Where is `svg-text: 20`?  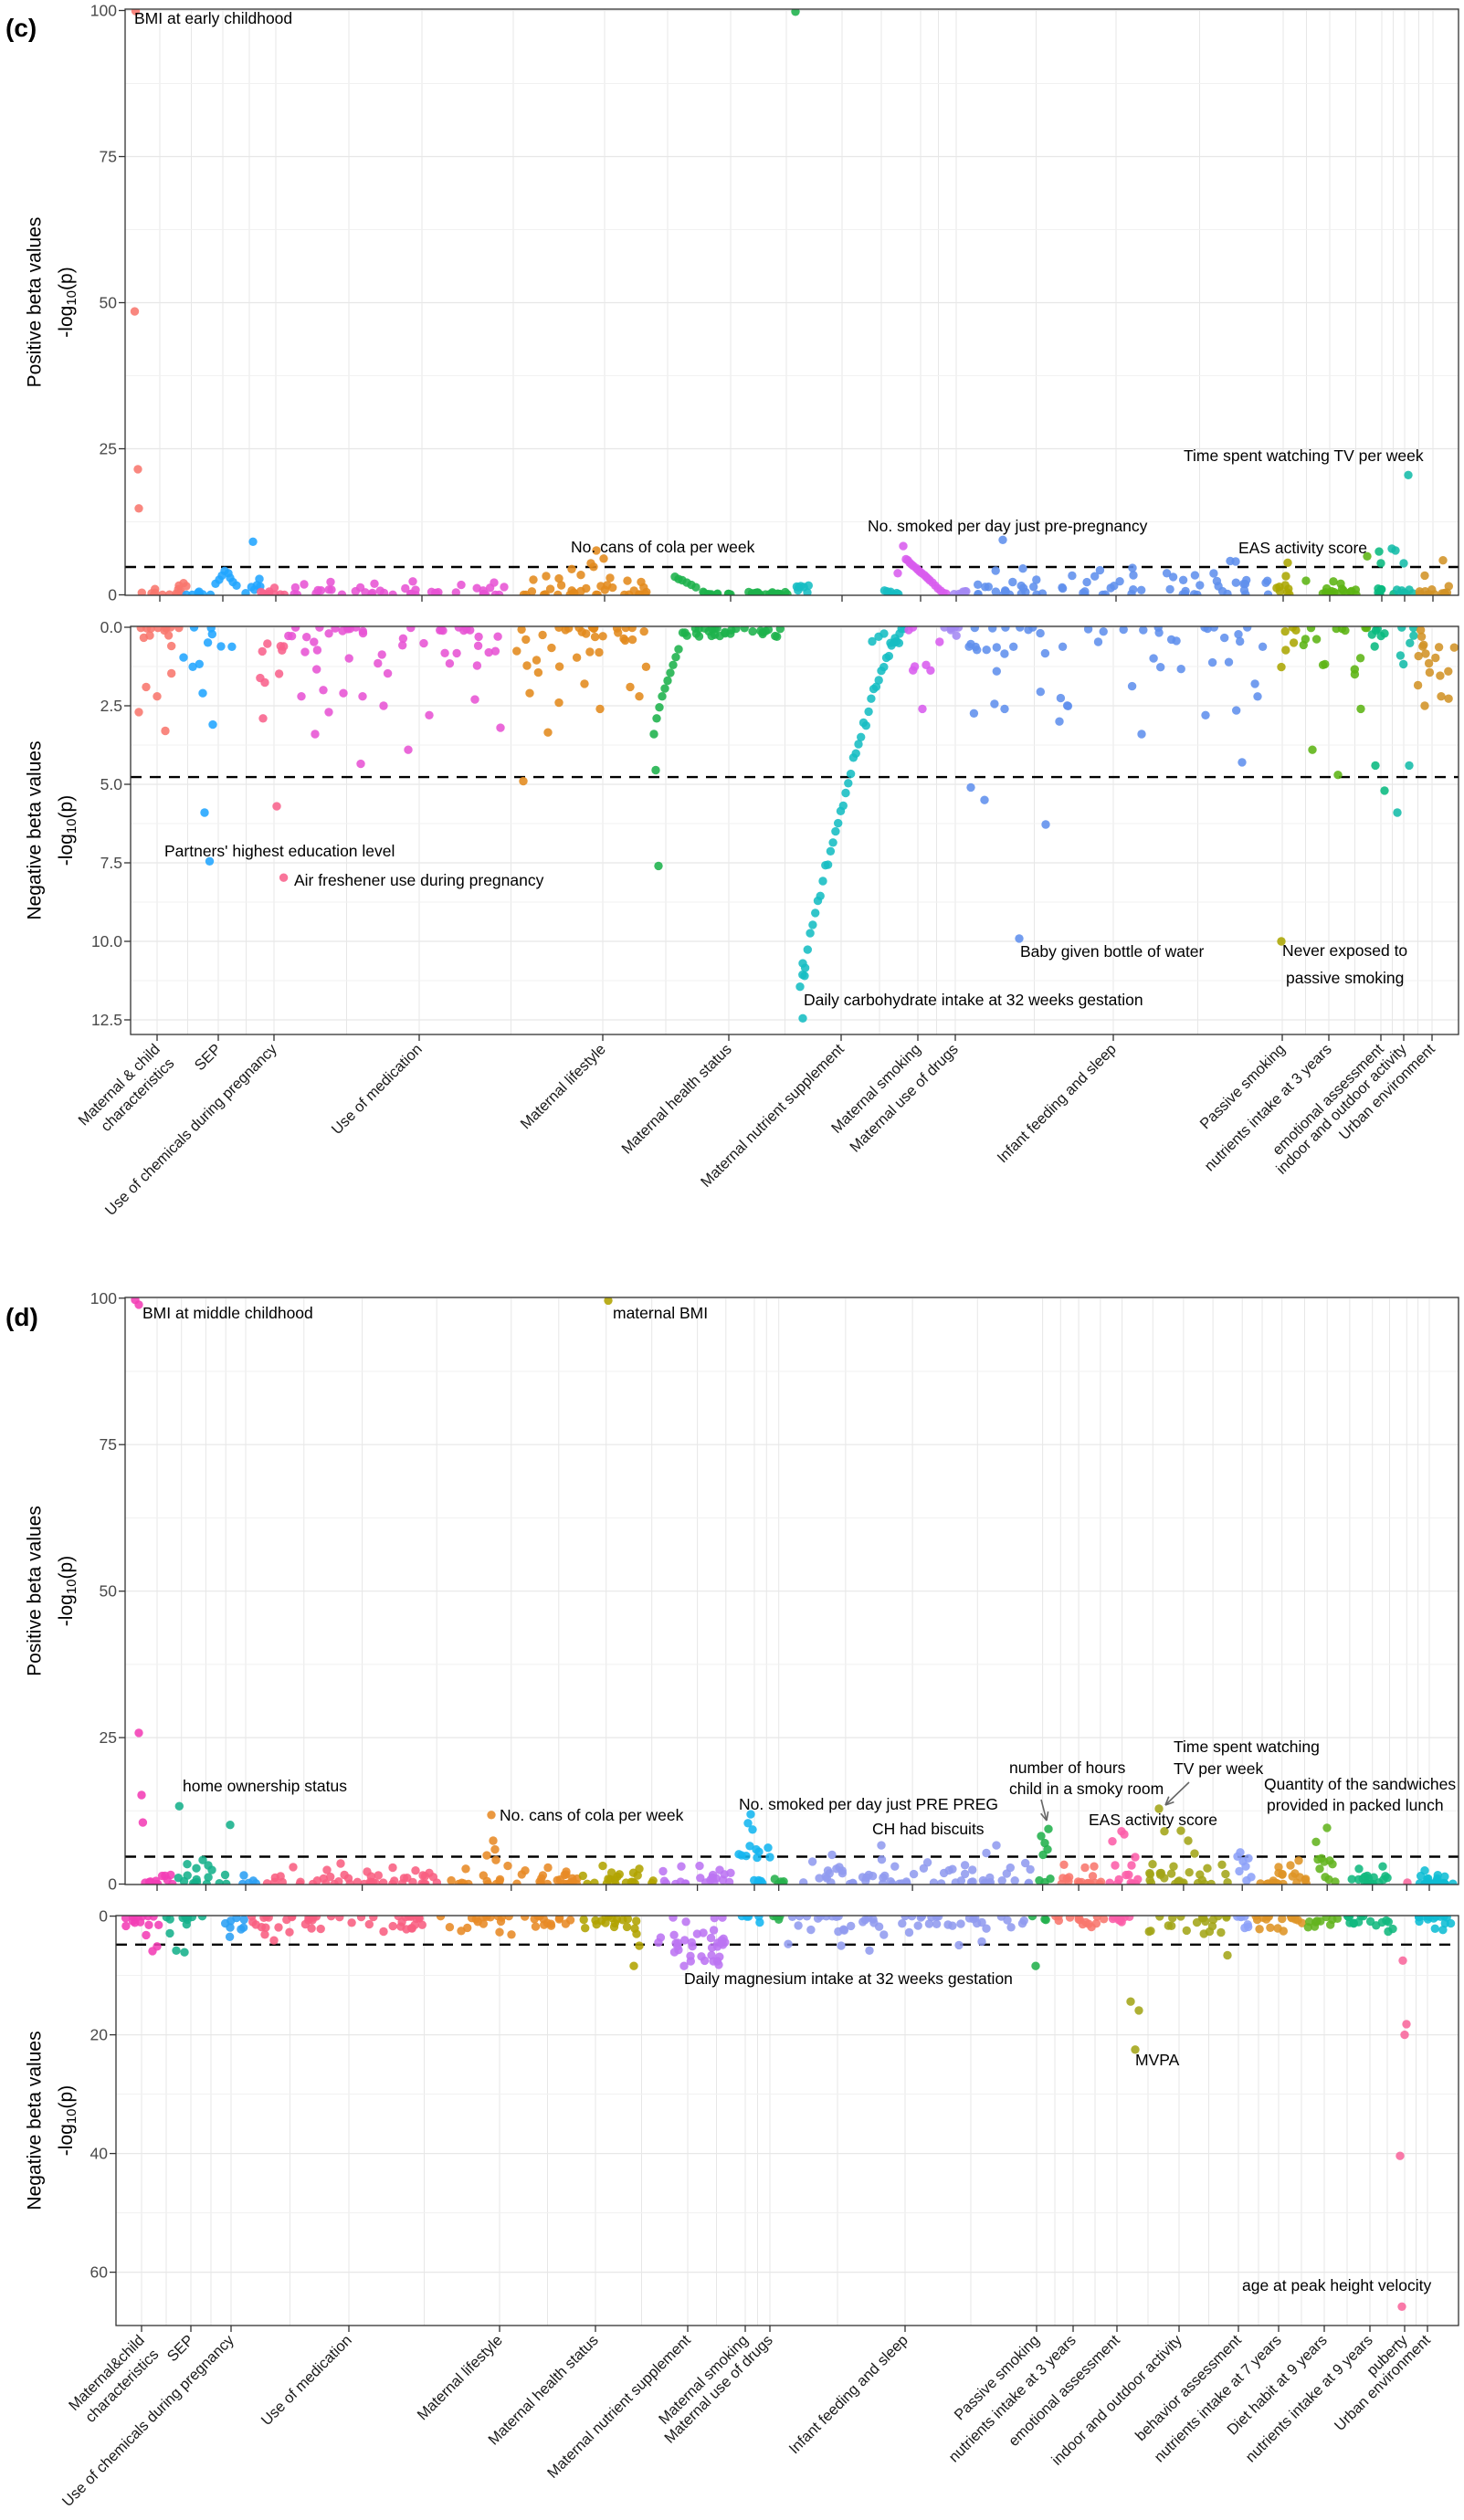 svg-text: 20 is located at coordinates (99, 2035).